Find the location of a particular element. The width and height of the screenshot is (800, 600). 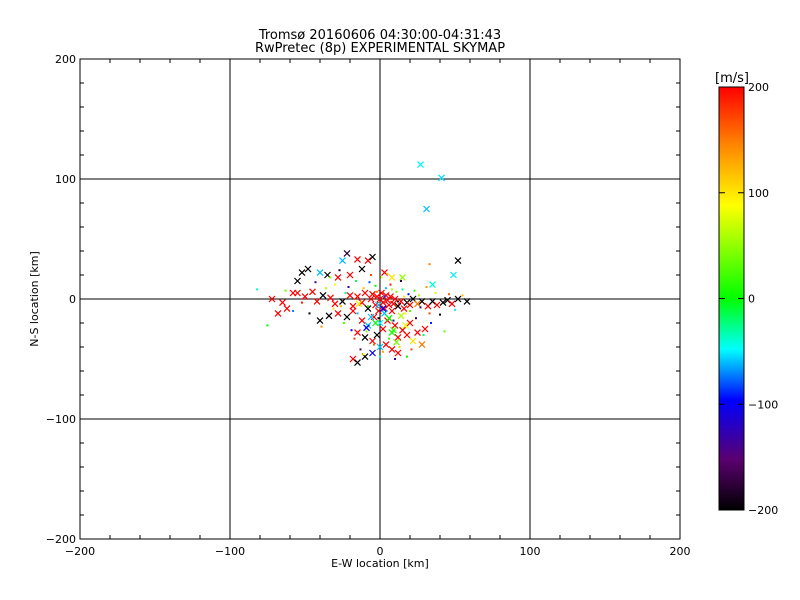

colorbar-ticks: 200 100 0 −100 −200 is located at coordinates (748, 299).